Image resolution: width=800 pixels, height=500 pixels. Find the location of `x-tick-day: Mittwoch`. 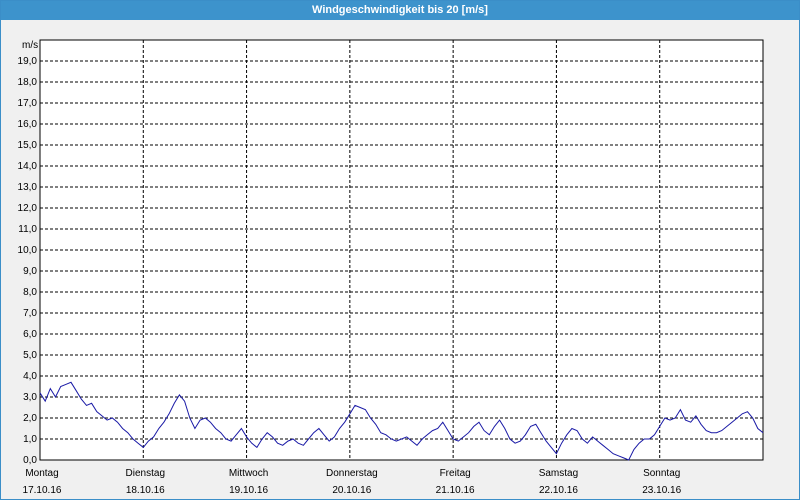

x-tick-day: Mittwoch is located at coordinates (248, 473).